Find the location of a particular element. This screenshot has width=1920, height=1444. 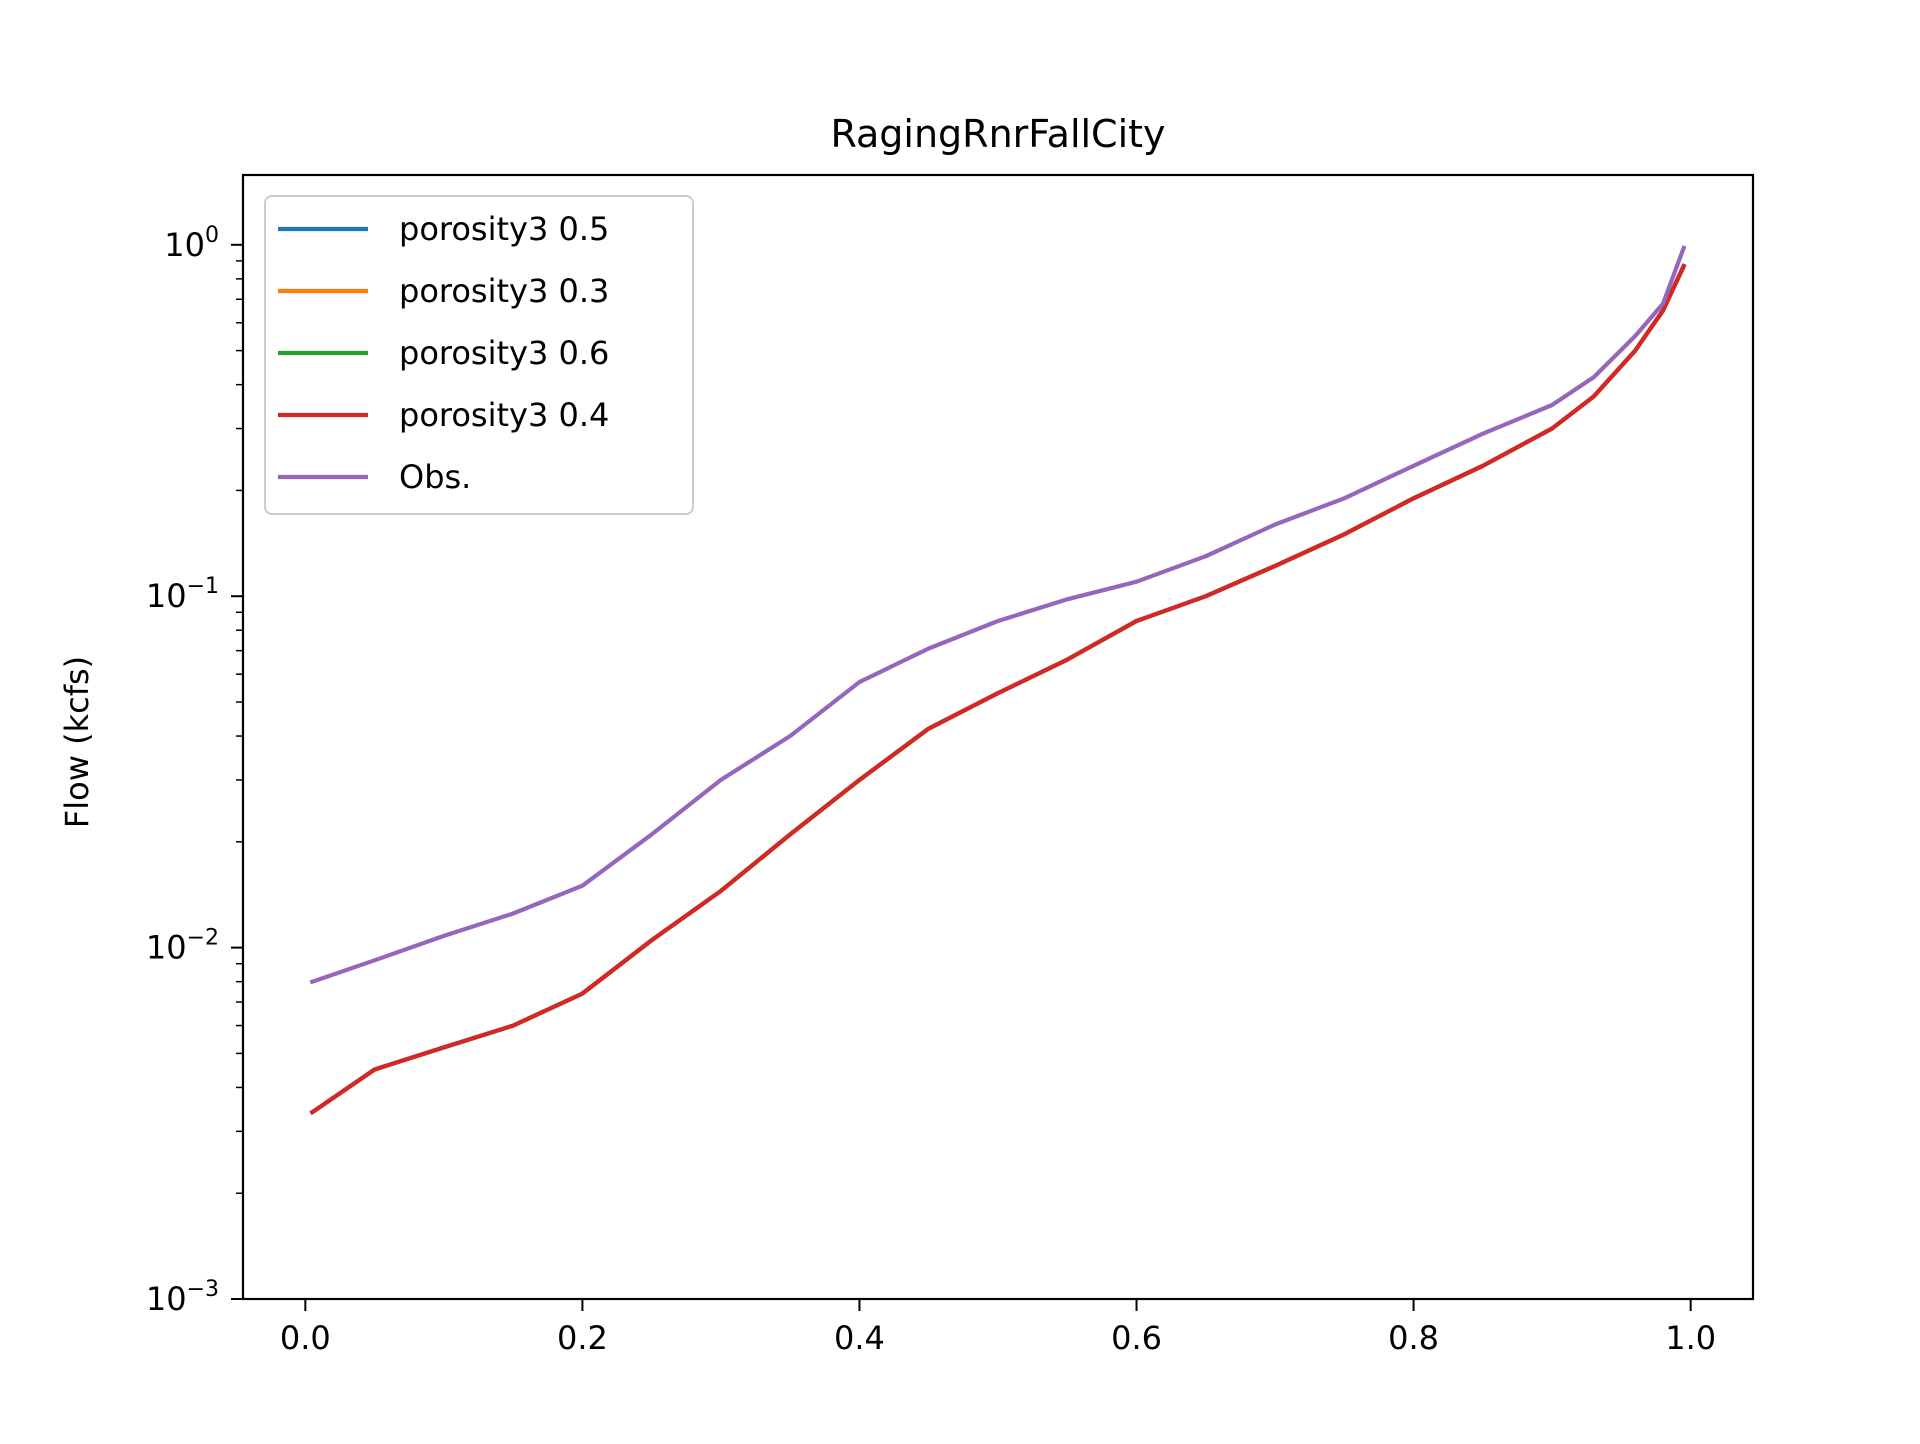

y-tick-label-0: 10⁻³ is located at coordinates (182, 1297).